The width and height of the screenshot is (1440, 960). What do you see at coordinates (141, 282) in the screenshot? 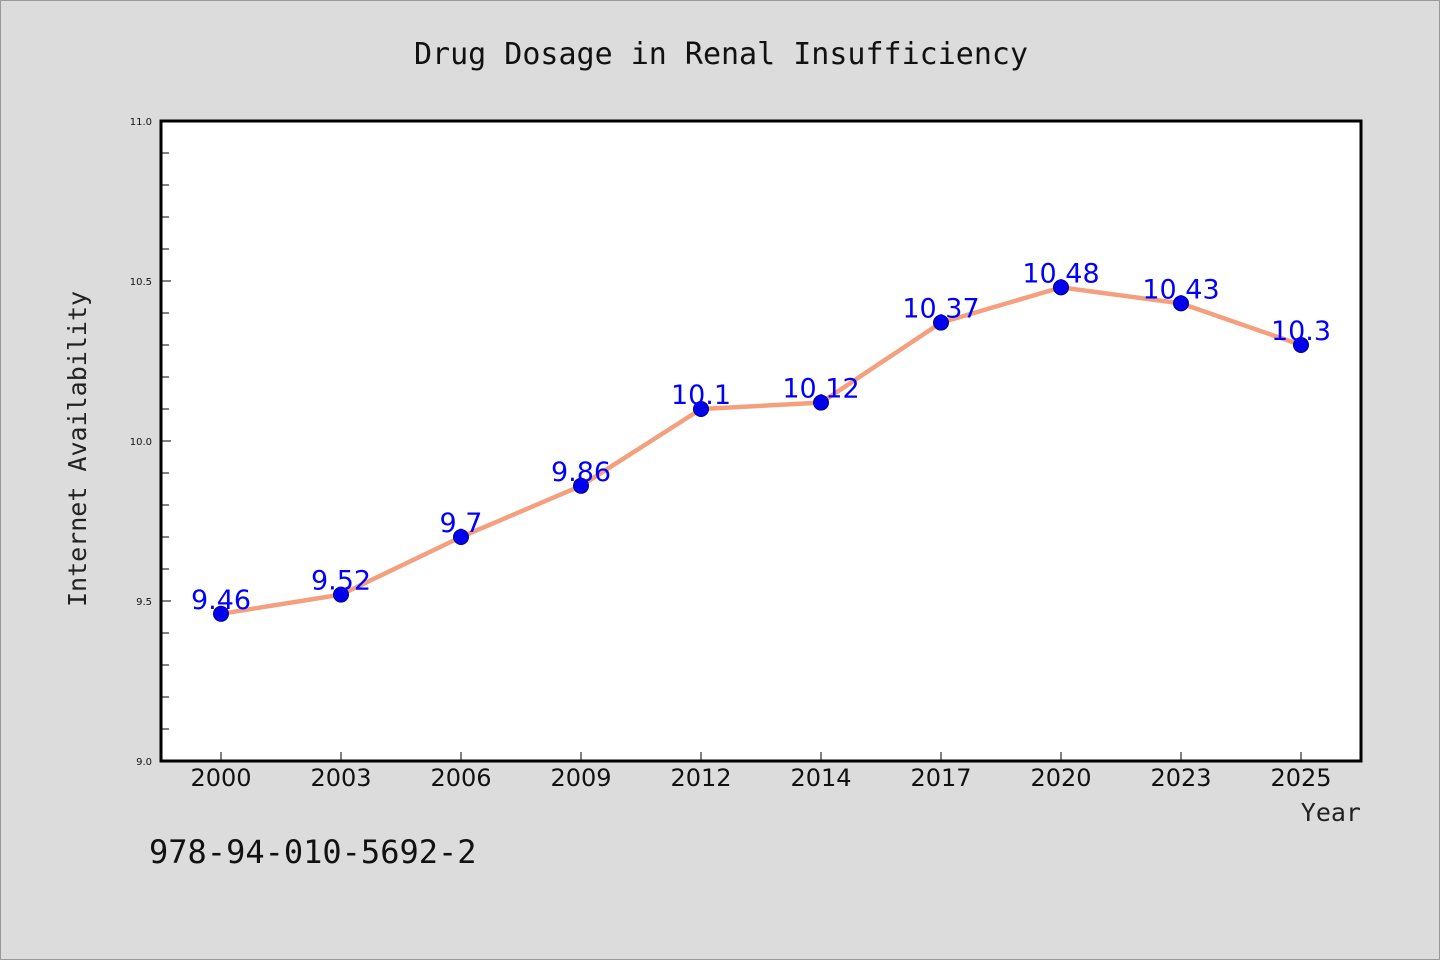
I see `y-tick-label: 10.5` at bounding box center [141, 282].